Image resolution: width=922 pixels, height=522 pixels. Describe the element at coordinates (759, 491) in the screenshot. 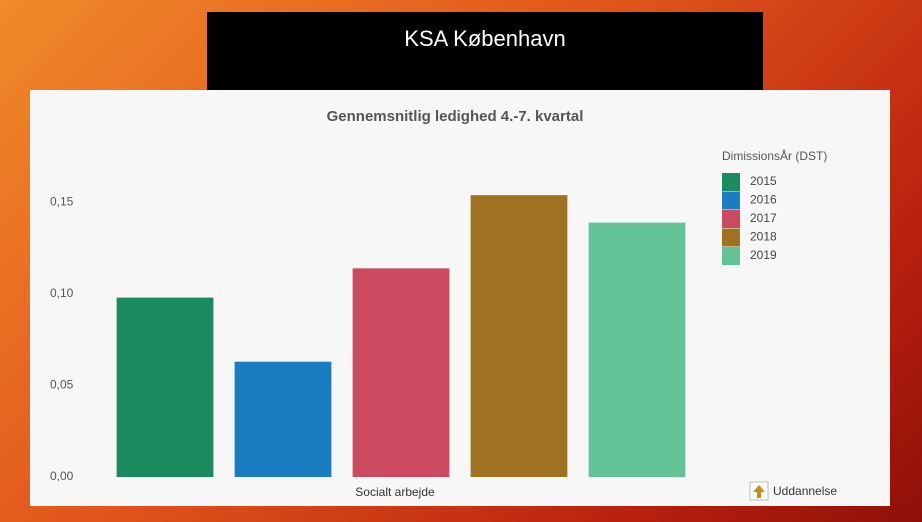

I see `button-arrow` at that location.